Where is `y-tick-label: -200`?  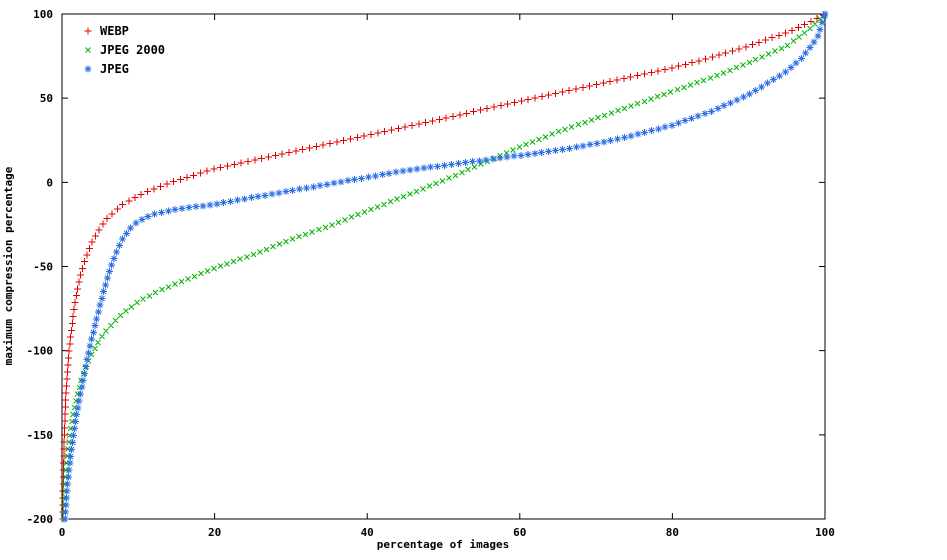 y-tick-label: -200 is located at coordinates (40, 519).